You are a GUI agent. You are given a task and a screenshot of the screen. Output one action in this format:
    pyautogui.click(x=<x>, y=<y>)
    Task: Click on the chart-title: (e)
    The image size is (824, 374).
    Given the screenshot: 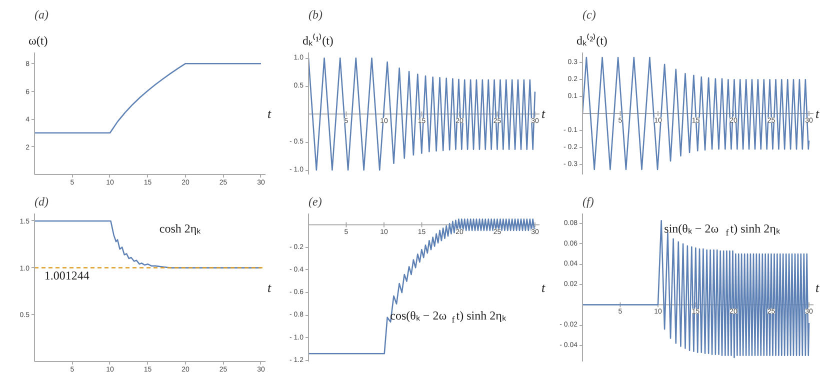 What is the action you would take?
    pyautogui.click(x=315, y=201)
    